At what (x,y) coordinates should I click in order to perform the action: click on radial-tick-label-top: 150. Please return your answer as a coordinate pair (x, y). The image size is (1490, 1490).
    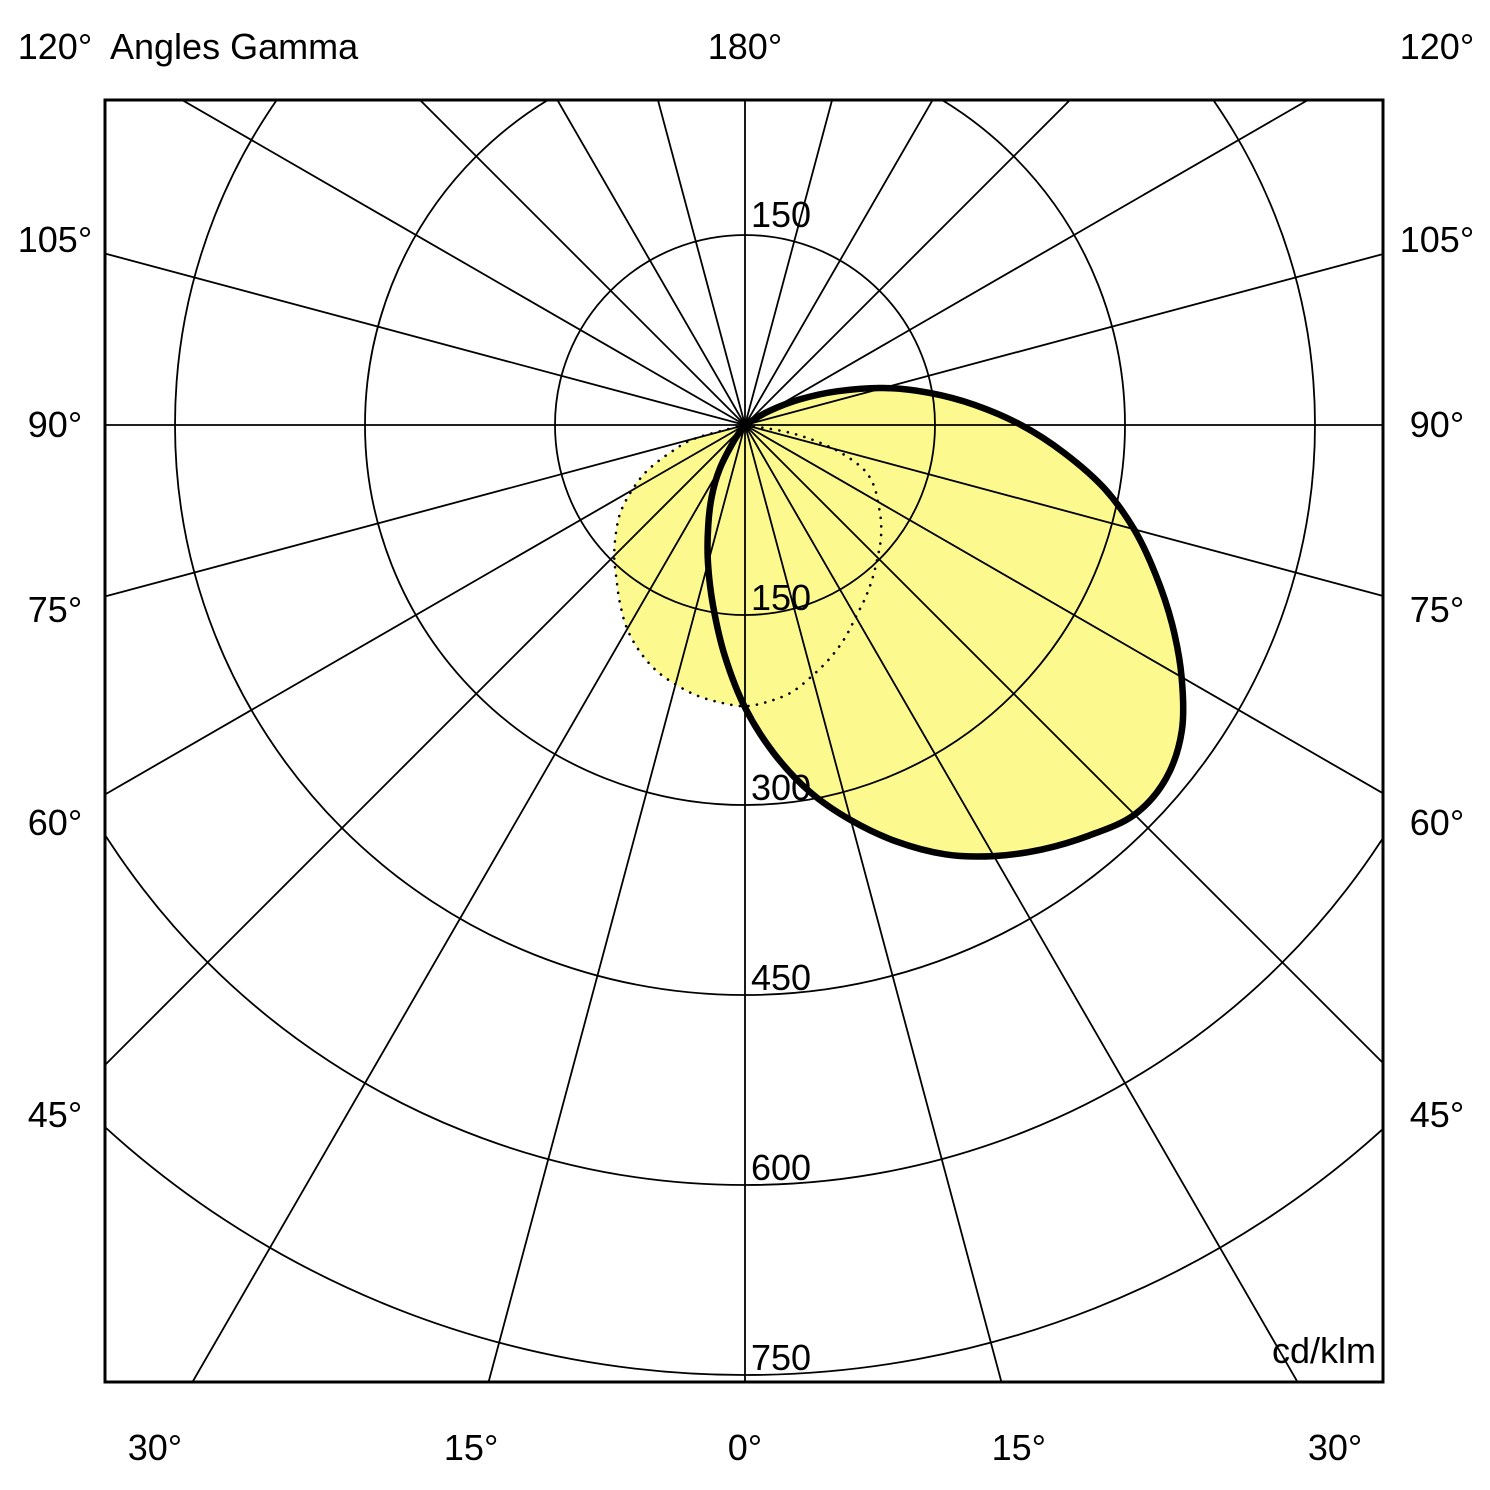
    Looking at the image, I should click on (781, 214).